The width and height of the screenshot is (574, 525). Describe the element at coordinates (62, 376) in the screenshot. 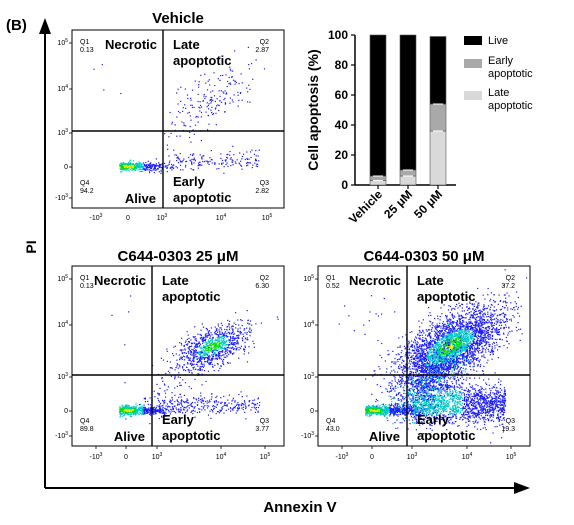

I see `y-tick-label: 103` at that location.